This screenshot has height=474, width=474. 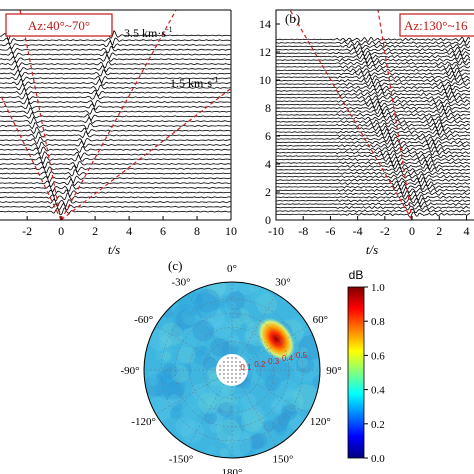 I want to click on panel-c-outline, so click(x=232, y=370).